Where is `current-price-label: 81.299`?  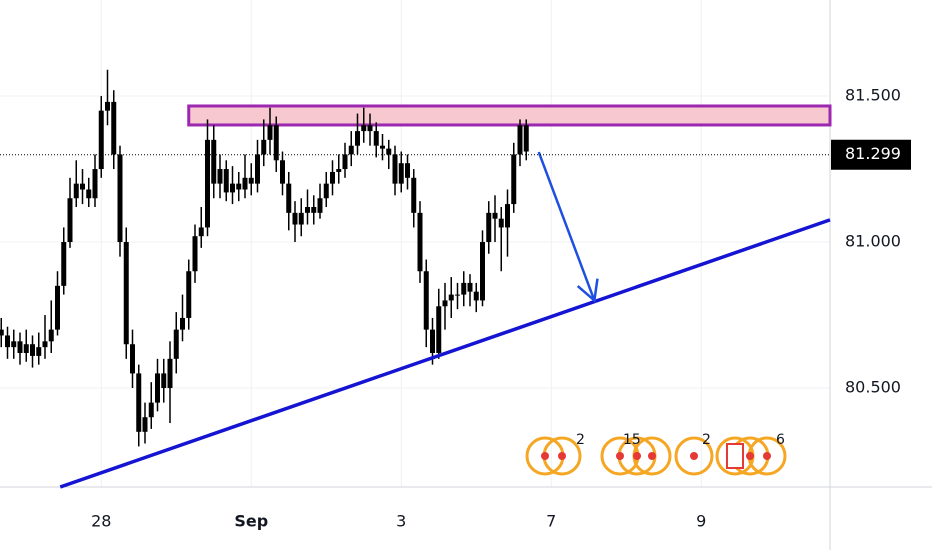
current-price-label: 81.299 is located at coordinates (873, 153).